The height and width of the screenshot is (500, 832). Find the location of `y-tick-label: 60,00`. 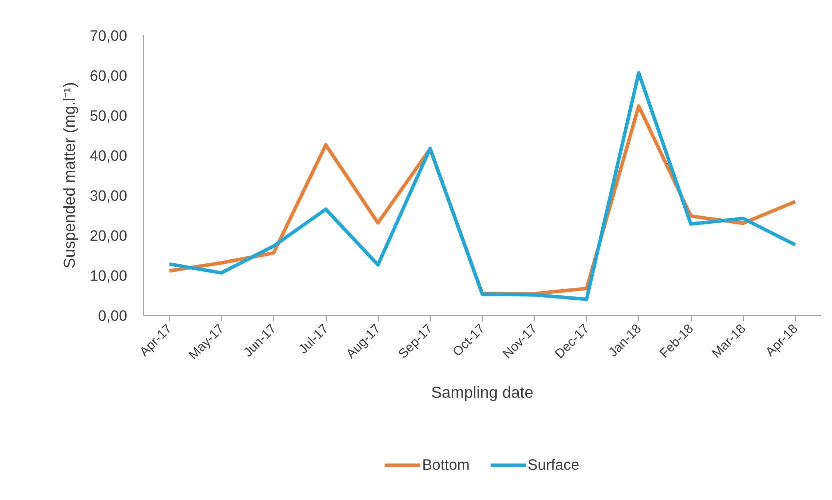

y-tick-label: 60,00 is located at coordinates (109, 76).